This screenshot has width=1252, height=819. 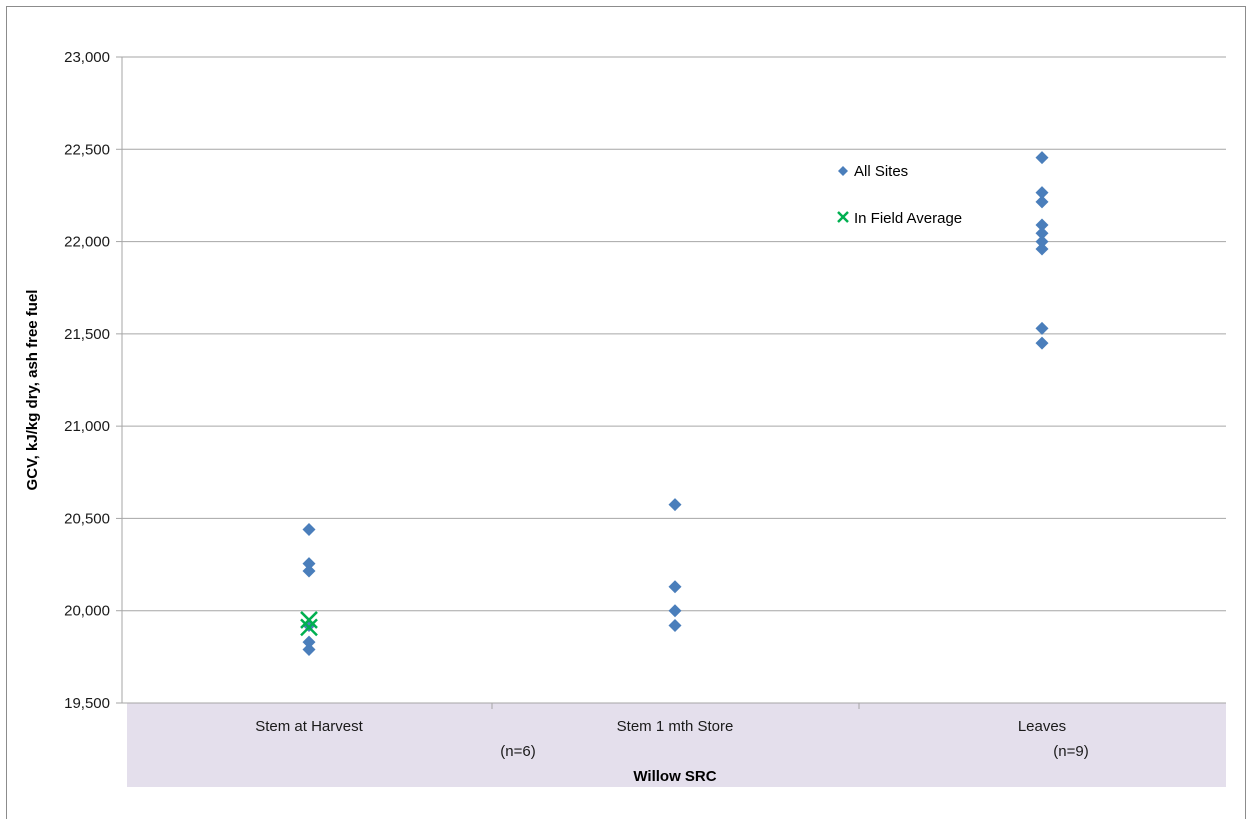 What do you see at coordinates (87, 518) in the screenshot?
I see `y-tick-label: 20,500` at bounding box center [87, 518].